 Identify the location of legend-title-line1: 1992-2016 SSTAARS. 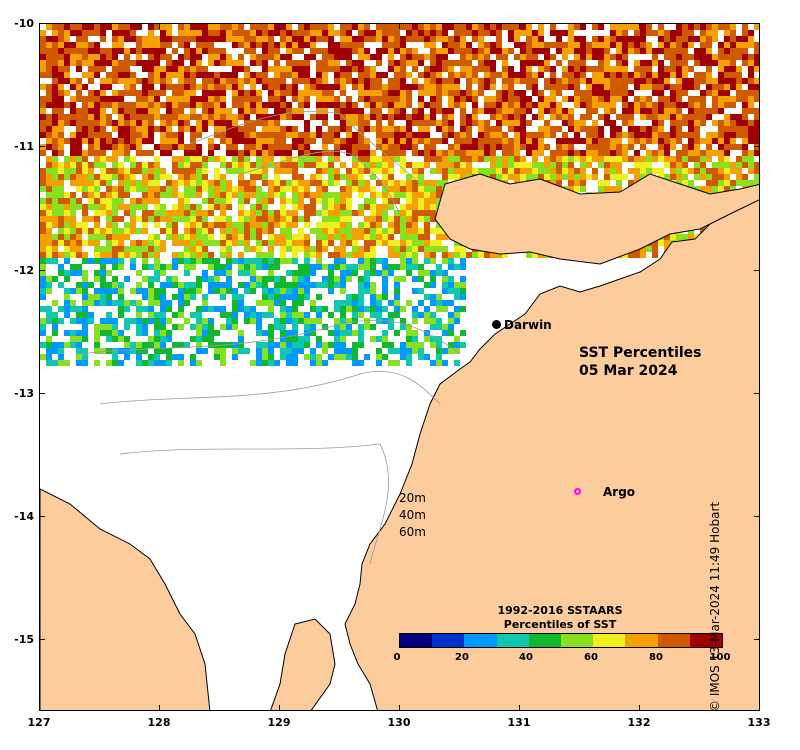
(560, 610).